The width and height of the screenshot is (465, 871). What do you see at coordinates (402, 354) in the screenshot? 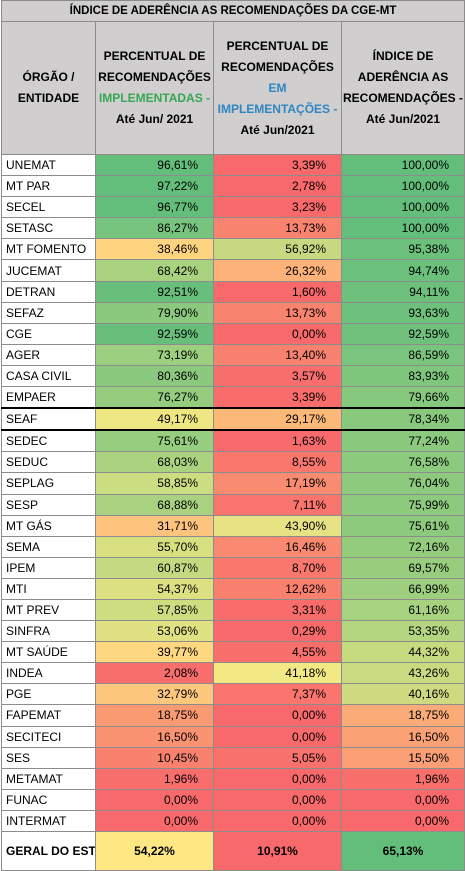
I see `indice-cell: 86,59%` at bounding box center [402, 354].